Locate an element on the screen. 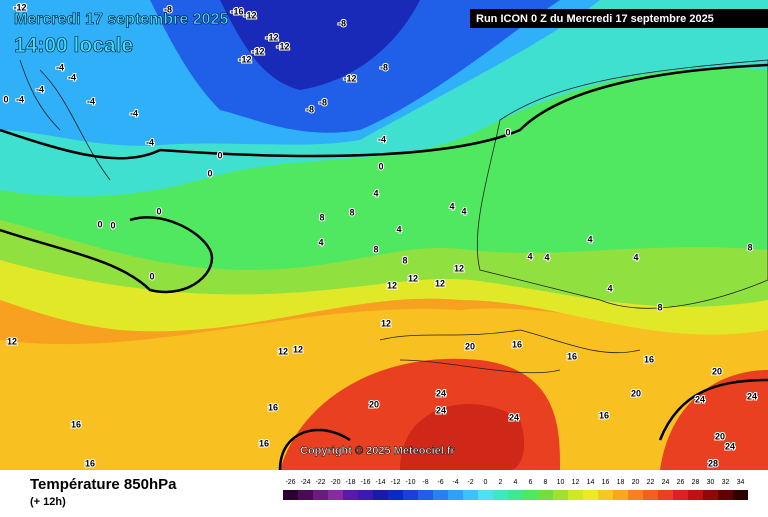 The image size is (768, 517). colorbar-label: -24 is located at coordinates (305, 482).